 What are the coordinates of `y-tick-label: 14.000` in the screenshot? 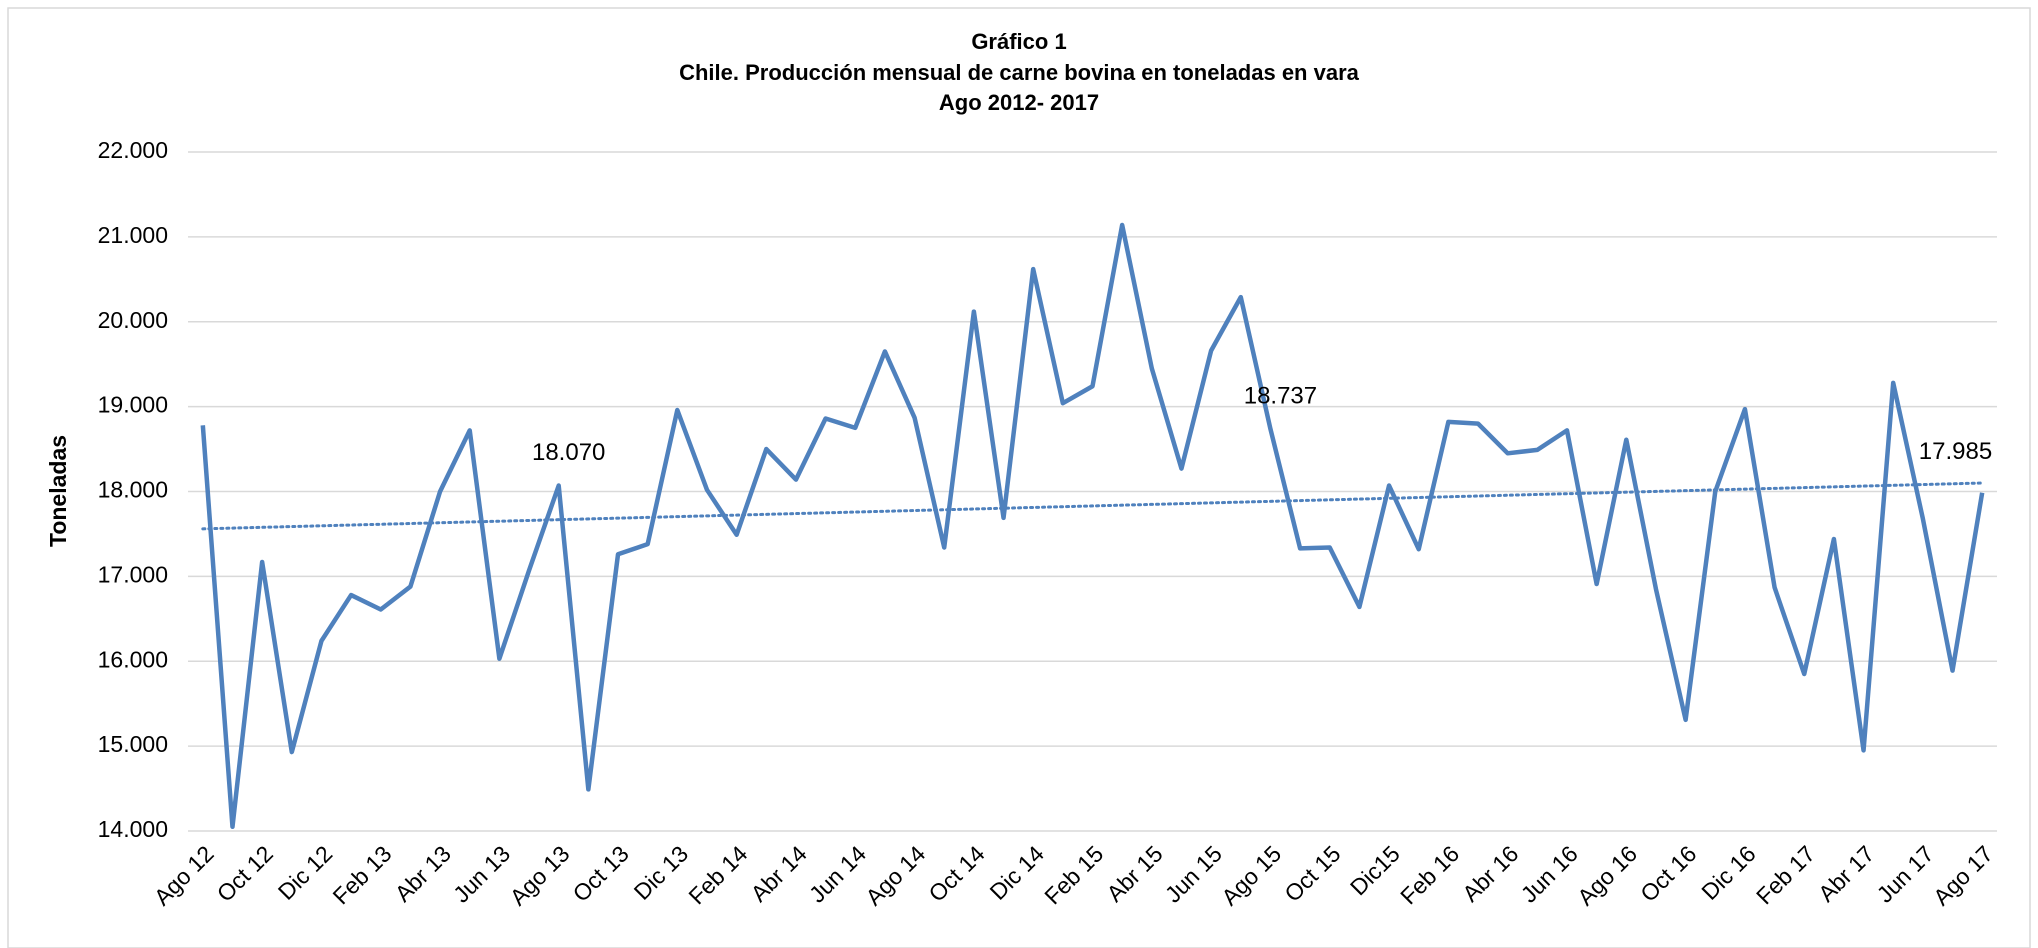 It's located at (133, 829).